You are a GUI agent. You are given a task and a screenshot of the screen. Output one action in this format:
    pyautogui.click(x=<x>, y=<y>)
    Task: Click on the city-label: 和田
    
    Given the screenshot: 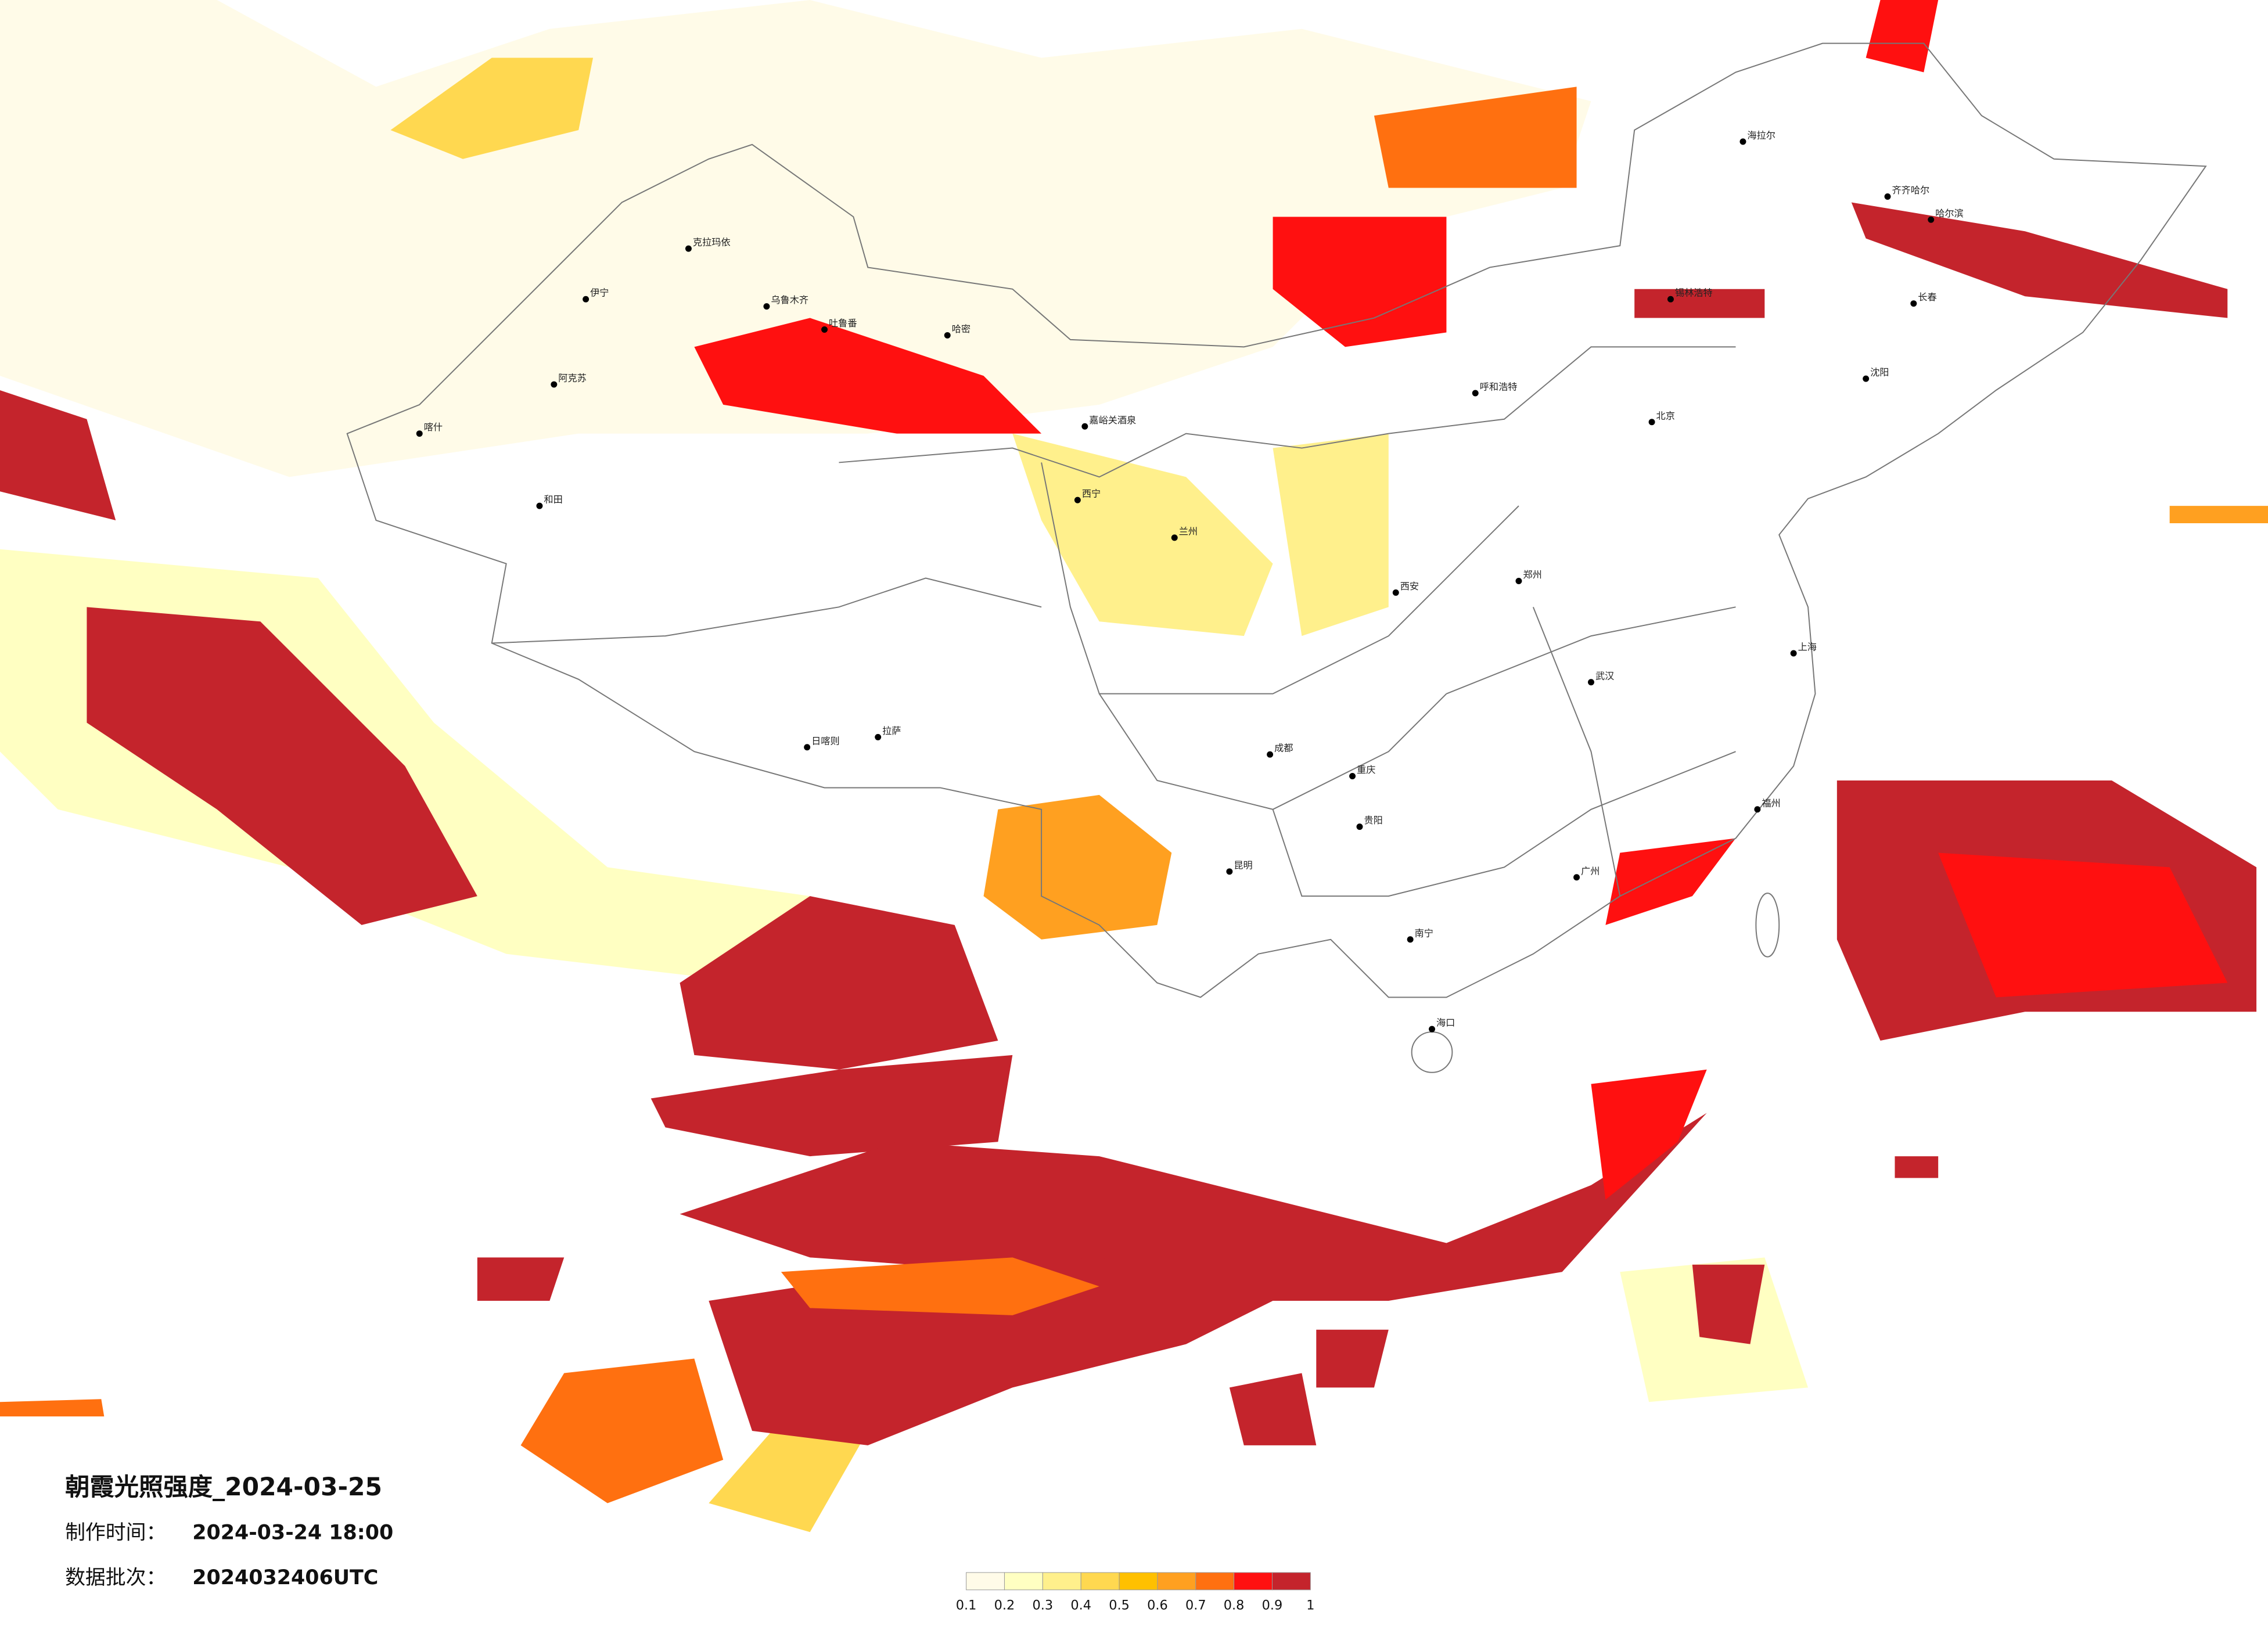 What is the action you would take?
    pyautogui.click(x=553, y=499)
    